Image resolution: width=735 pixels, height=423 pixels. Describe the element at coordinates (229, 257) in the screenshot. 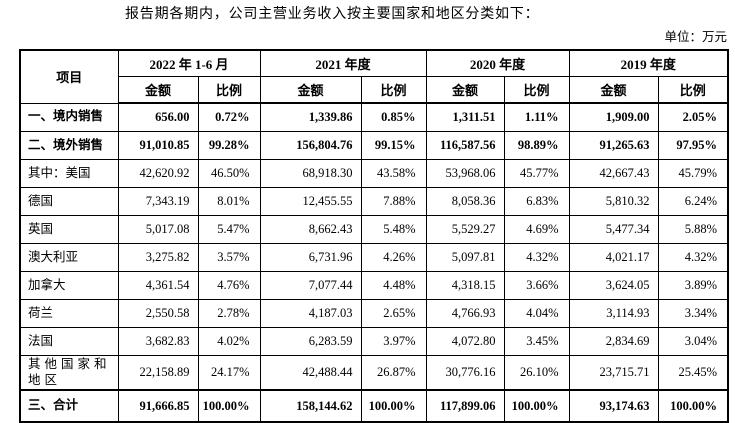

I see `ratio-cell: 3.57%` at that location.